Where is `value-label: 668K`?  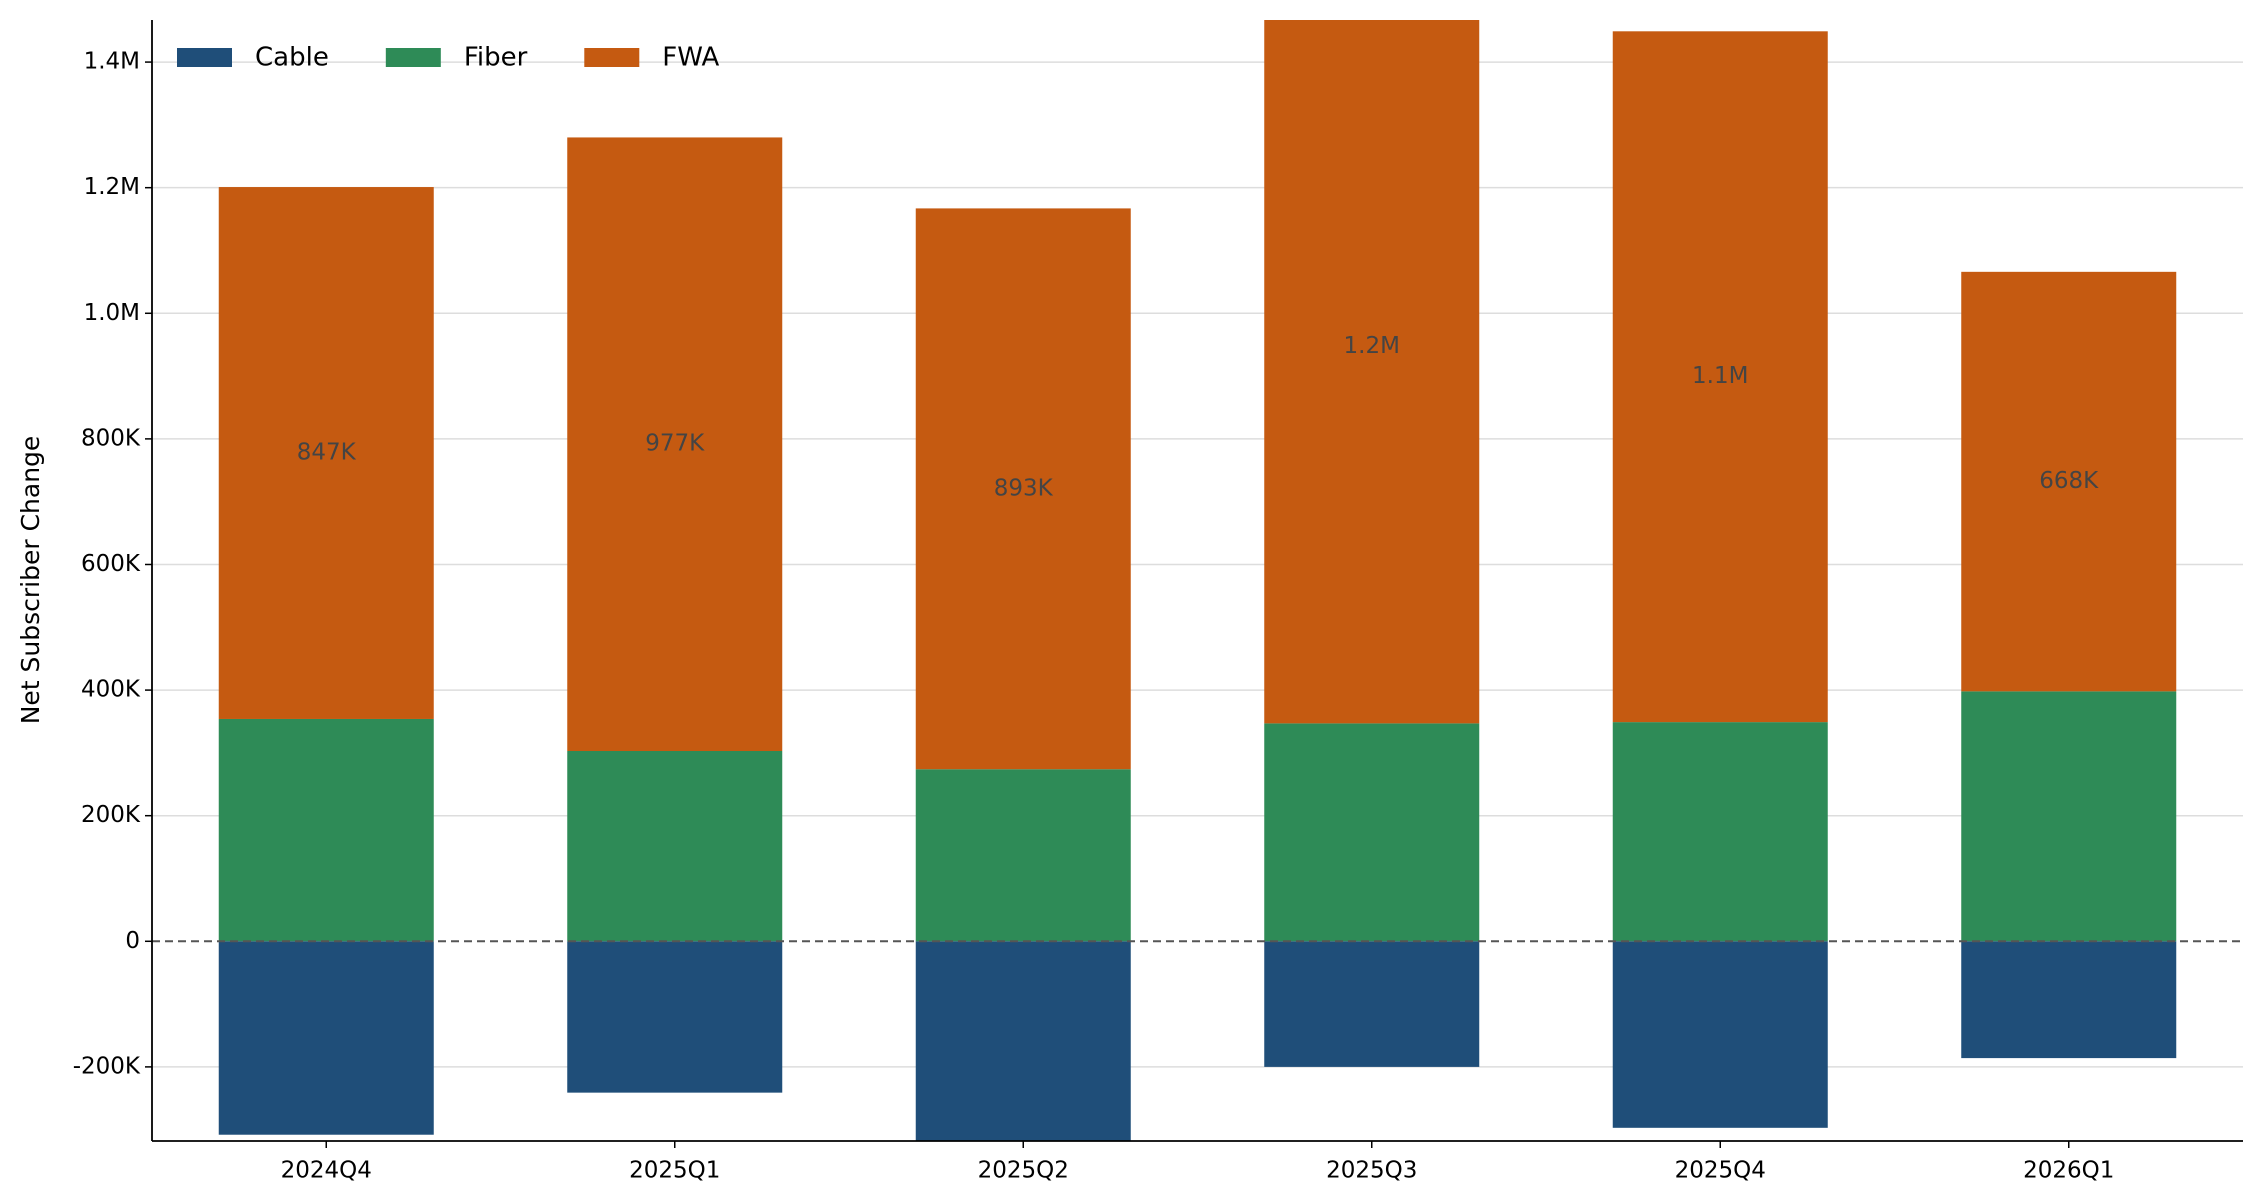
value-label: 668K is located at coordinates (2069, 481).